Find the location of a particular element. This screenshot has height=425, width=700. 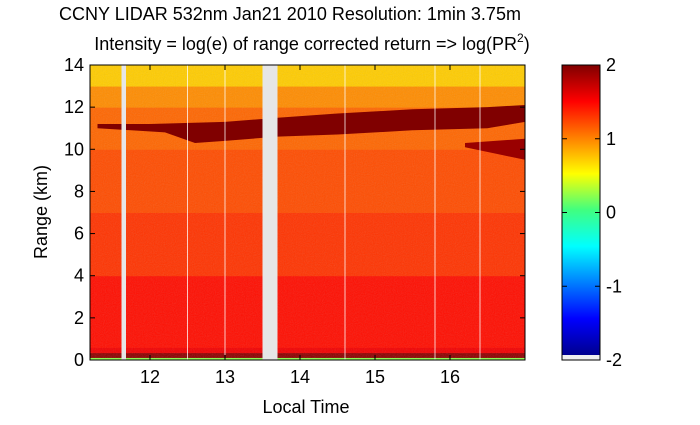

x-tick-label: 14 is located at coordinates (300, 377).